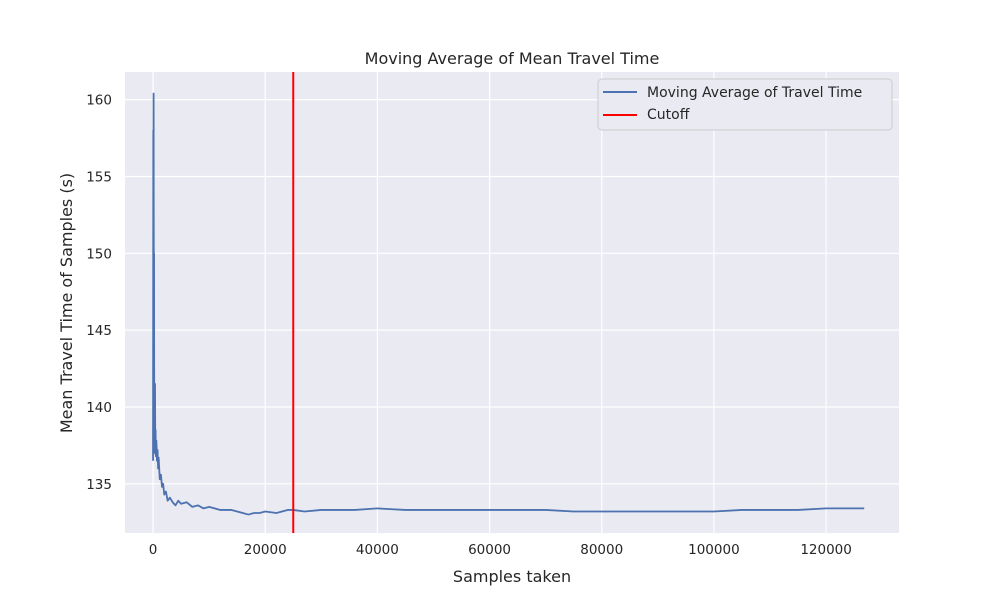 Image resolution: width=1000 pixels, height=600 pixels. Describe the element at coordinates (826, 550) in the screenshot. I see `x-tick-label: 120000` at that location.